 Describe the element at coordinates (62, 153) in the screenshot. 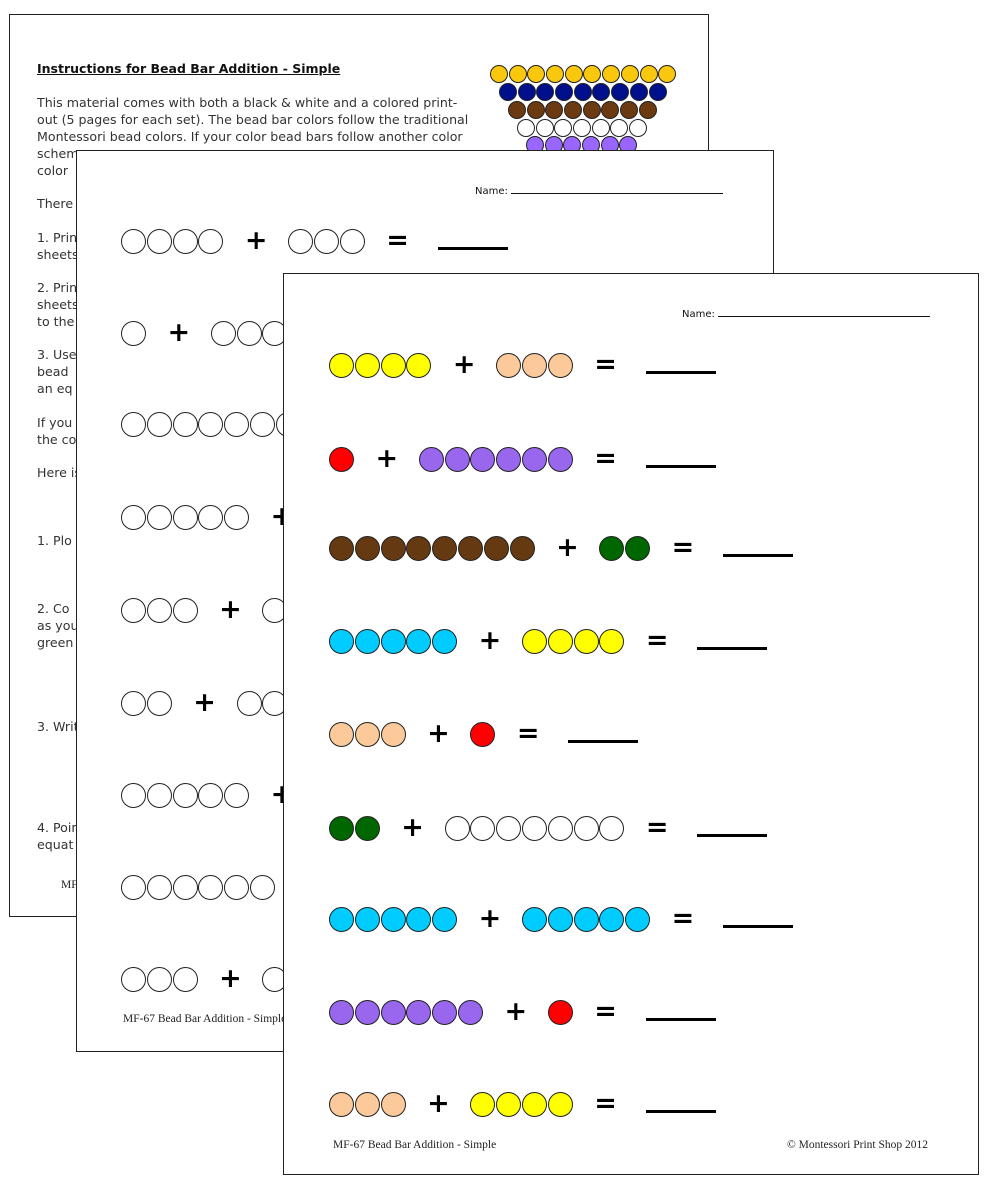

I see `instruction-line: scheme` at that location.